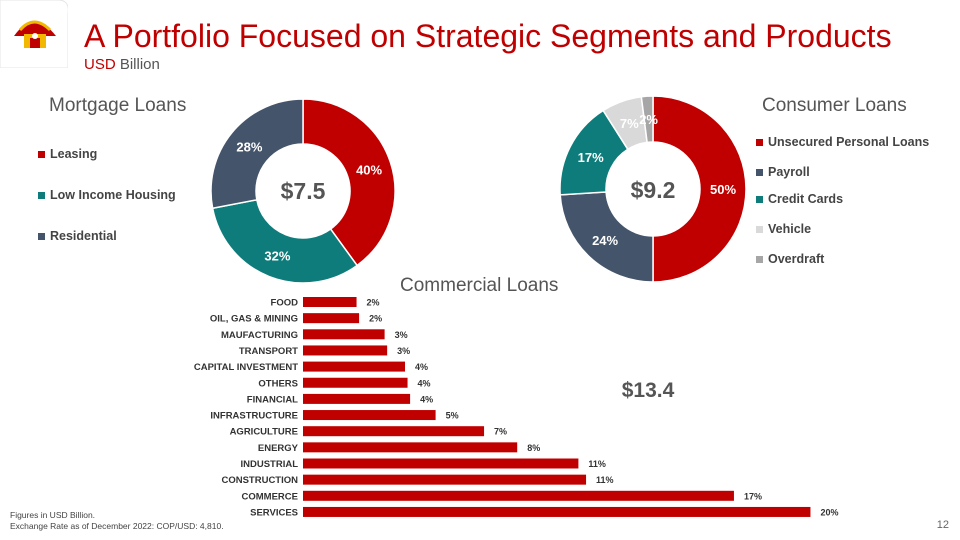  Describe the element at coordinates (355, 382) in the screenshot. I see `bar-others` at that location.